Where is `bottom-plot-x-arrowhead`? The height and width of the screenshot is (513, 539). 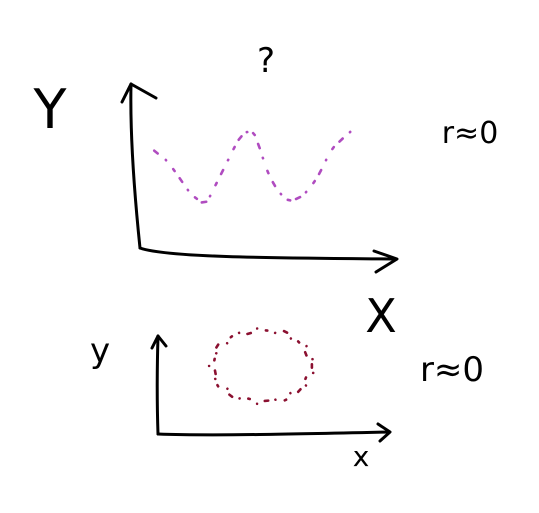 bottom-plot-x-arrowhead is located at coordinates (384, 432).